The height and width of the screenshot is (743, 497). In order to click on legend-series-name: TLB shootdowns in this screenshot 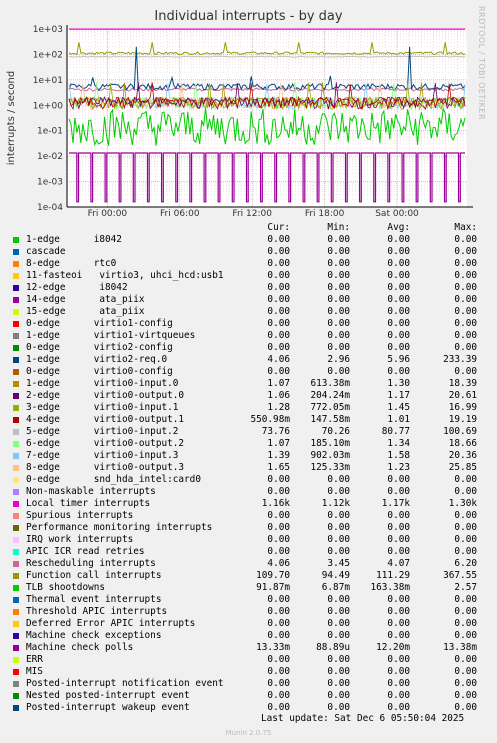, I will do `click(66, 587)`.